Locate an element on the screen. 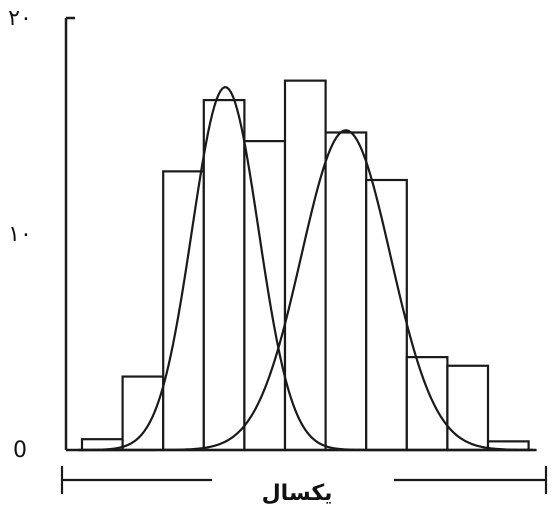 This screenshot has width=553, height=508. y-tick-label: ۱۰ is located at coordinates (20, 234).